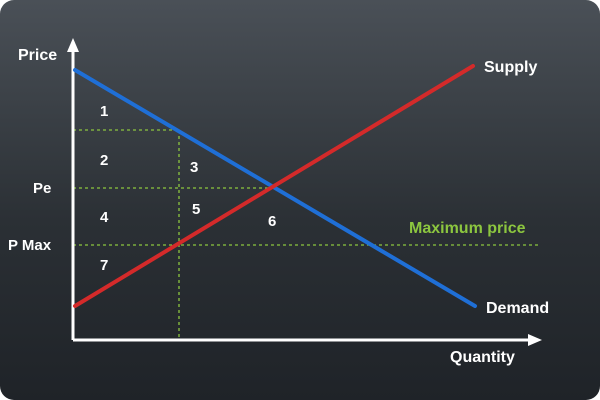 The height and width of the screenshot is (400, 600). Describe the element at coordinates (104, 265) in the screenshot. I see `region-label: 7` at that location.